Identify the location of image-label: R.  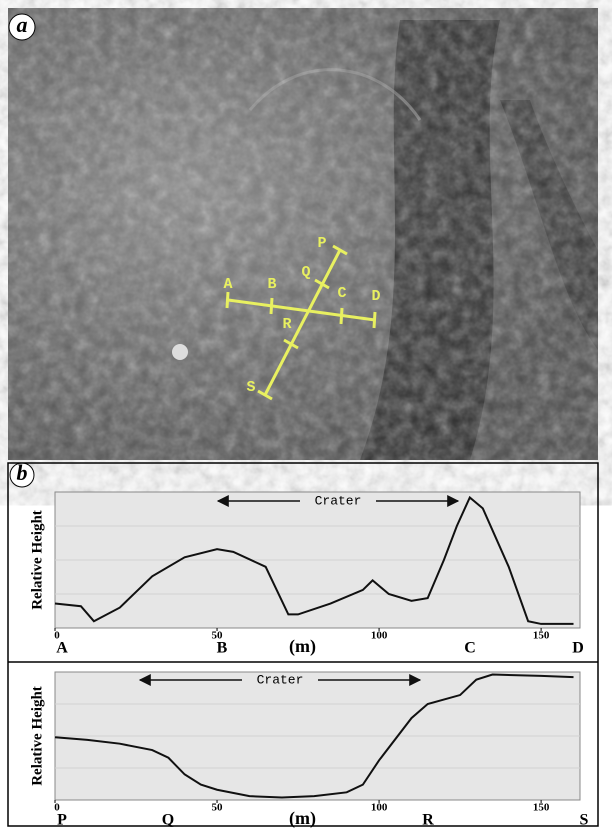
(286, 324).